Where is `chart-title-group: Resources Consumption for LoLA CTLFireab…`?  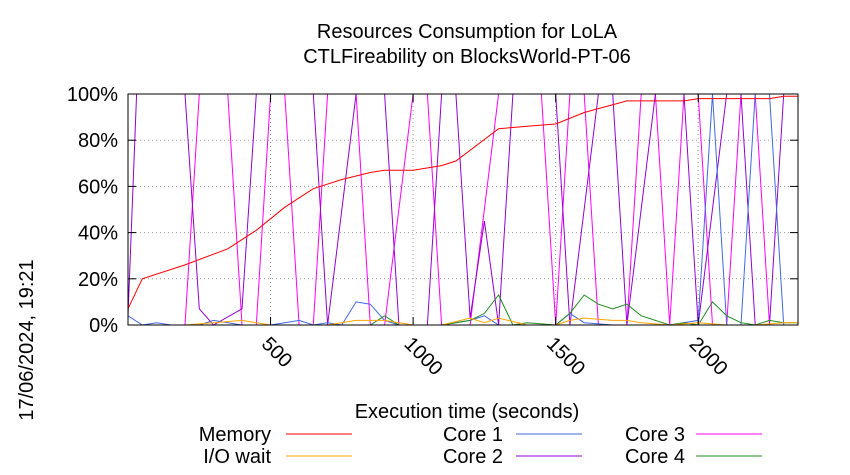 chart-title-group: Resources Consumption for LoLA CTLFireab… is located at coordinates (467, 44).